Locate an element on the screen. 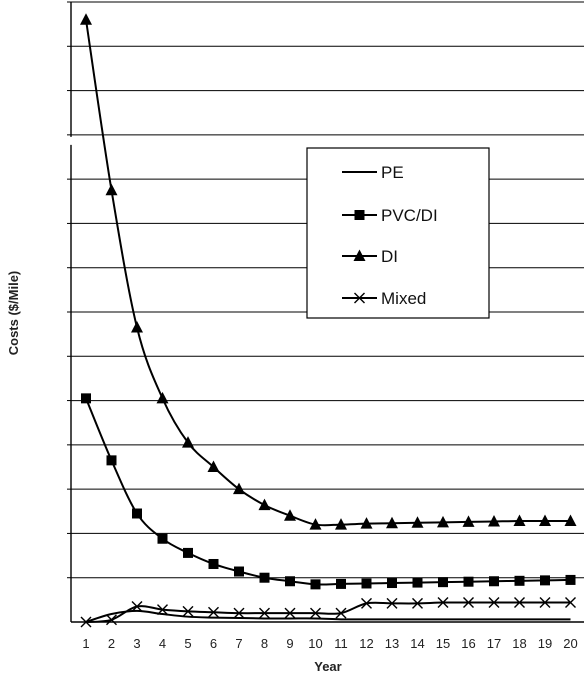 Image resolution: width=584 pixels, height=679 pixels. x-tick-label: 9 is located at coordinates (289, 643).